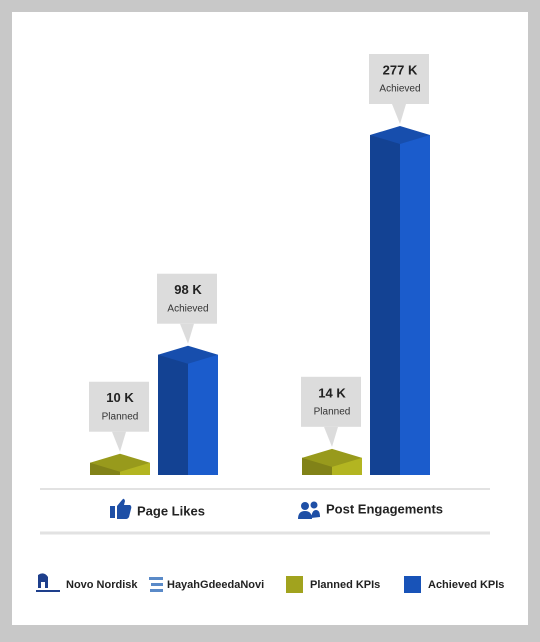 The image size is (540, 642). What do you see at coordinates (121, 508) in the screenshot?
I see `like-icon` at bounding box center [121, 508].